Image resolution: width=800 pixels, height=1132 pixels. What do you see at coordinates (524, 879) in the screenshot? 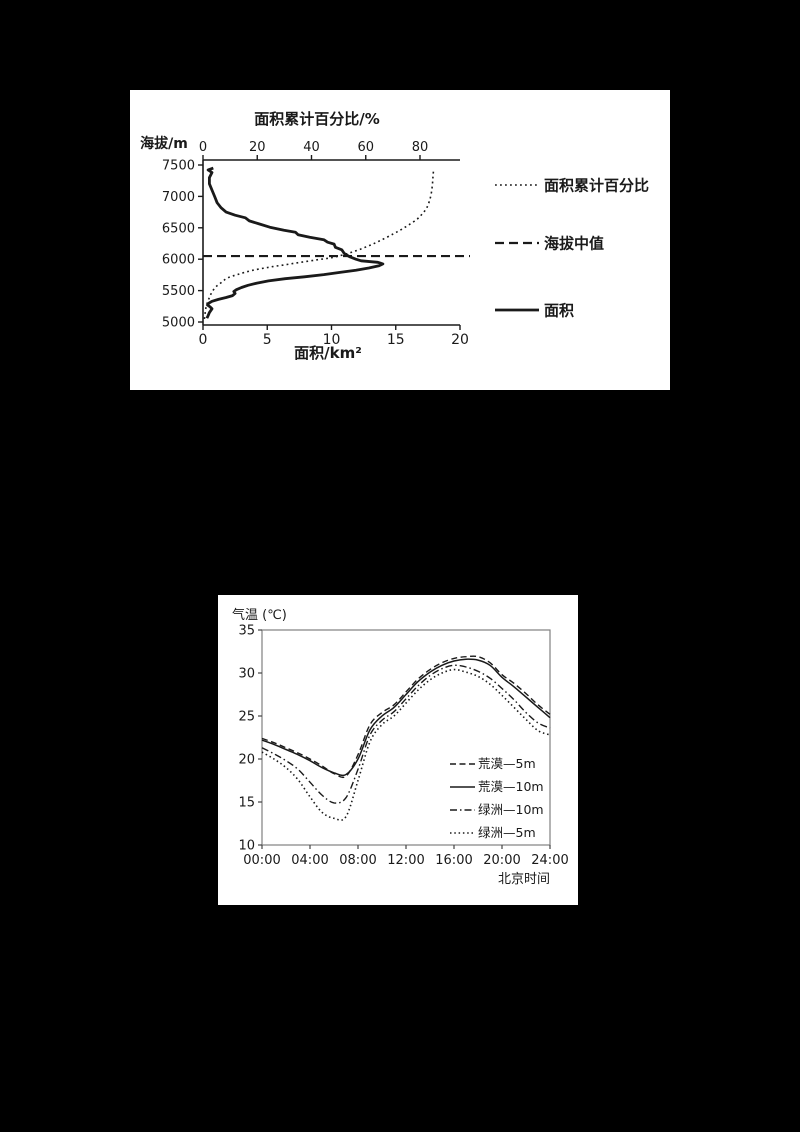
I see `x-axis-title: 北京时间` at bounding box center [524, 879].